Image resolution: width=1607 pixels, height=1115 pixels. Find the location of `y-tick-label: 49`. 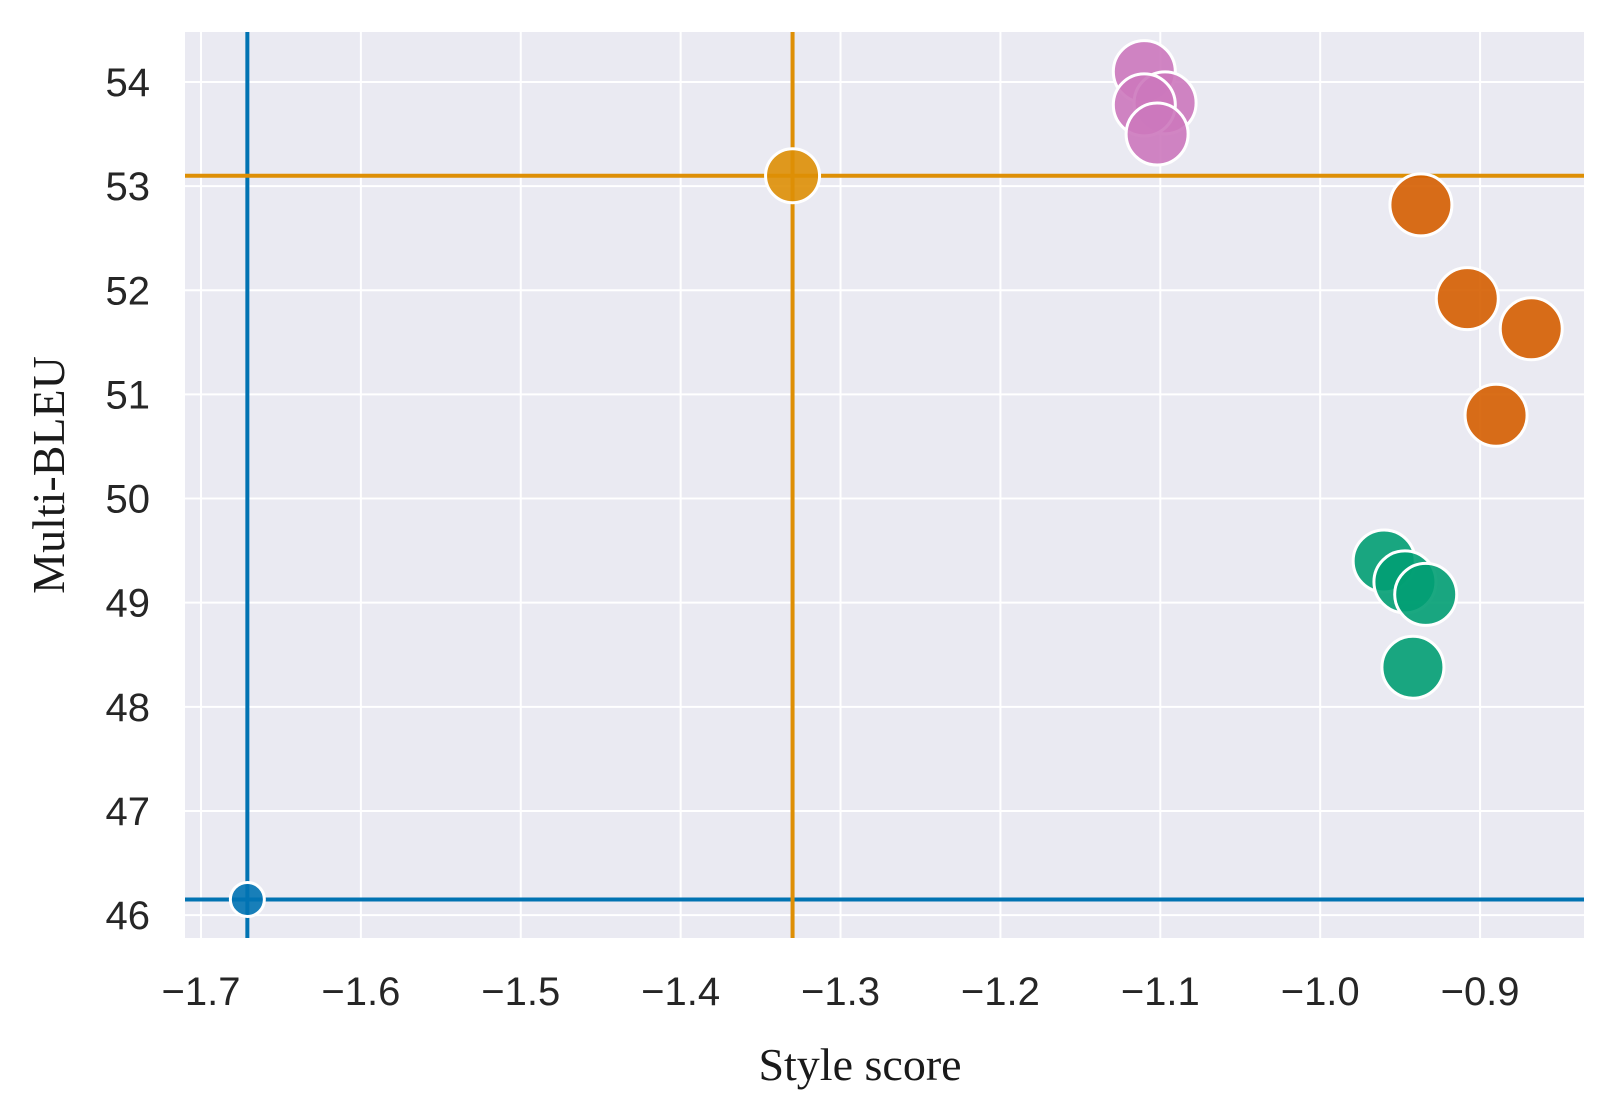

y-tick-label: 49 is located at coordinates (128, 604).